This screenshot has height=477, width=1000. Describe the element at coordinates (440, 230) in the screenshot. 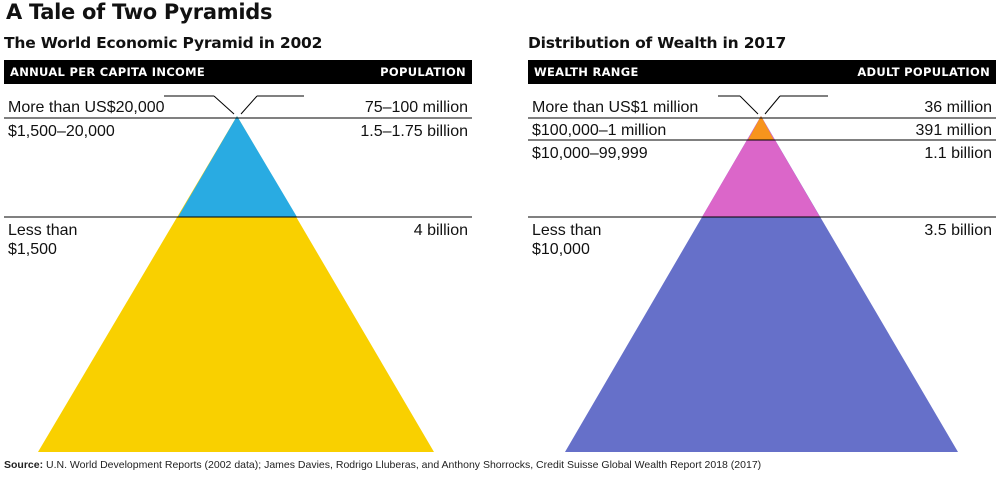

I see `row-value-bottom: 4 billion` at that location.